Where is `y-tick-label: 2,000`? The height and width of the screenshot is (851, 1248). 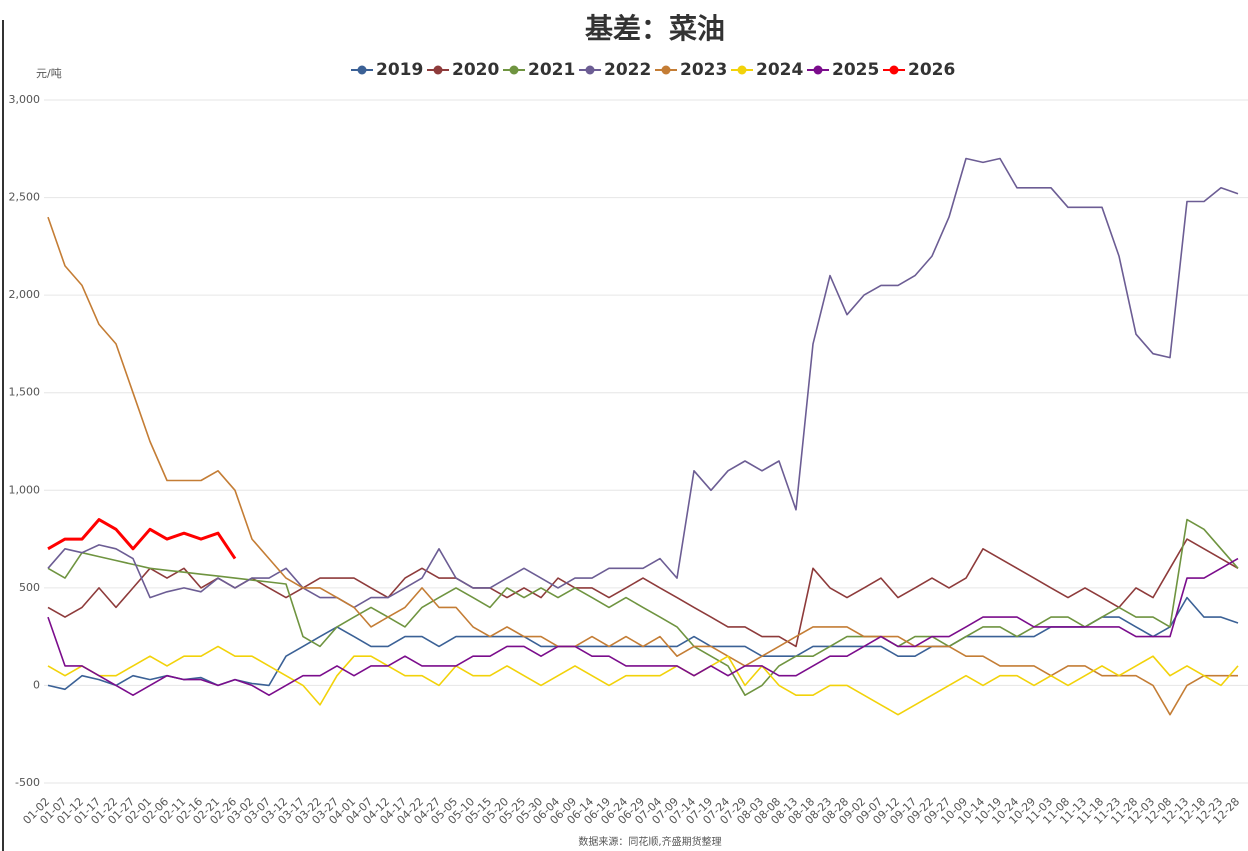 y-tick-label: 2,000 is located at coordinates (25, 294).